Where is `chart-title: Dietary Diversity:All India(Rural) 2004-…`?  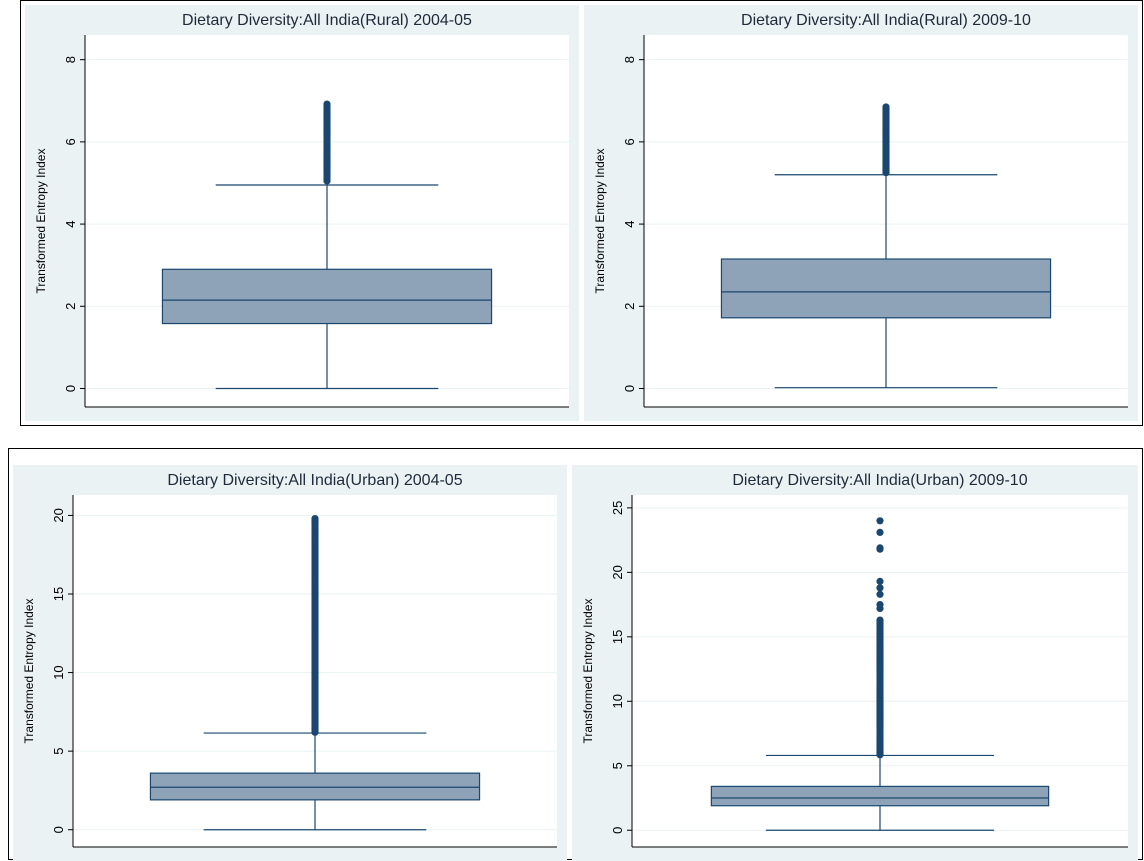
chart-title: Dietary Diversity:All India(Rural) 2004-… is located at coordinates (327, 20).